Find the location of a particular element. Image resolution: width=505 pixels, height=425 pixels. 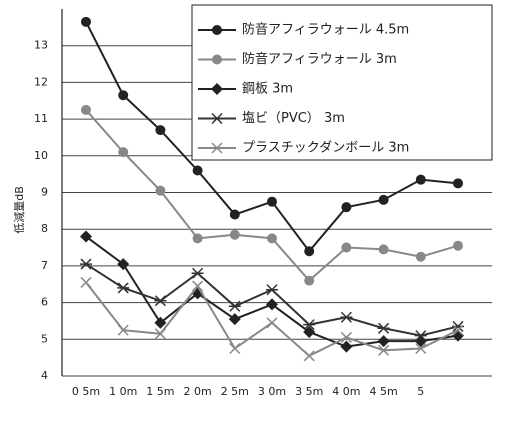

x-tick-label: 1 0m is located at coordinates (123, 391).